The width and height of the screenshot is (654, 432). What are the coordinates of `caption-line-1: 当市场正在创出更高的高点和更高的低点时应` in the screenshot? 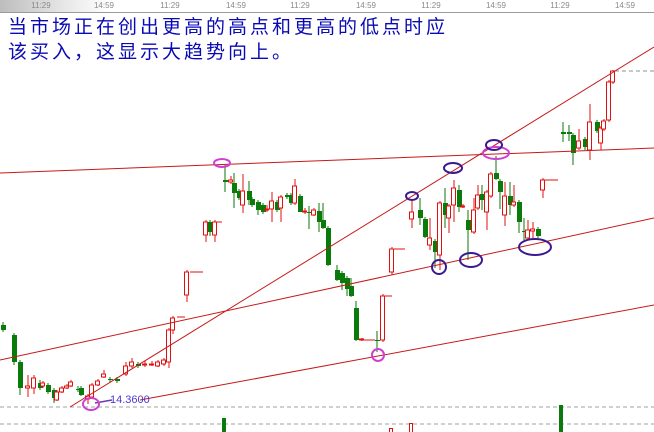 It's located at (228, 27).